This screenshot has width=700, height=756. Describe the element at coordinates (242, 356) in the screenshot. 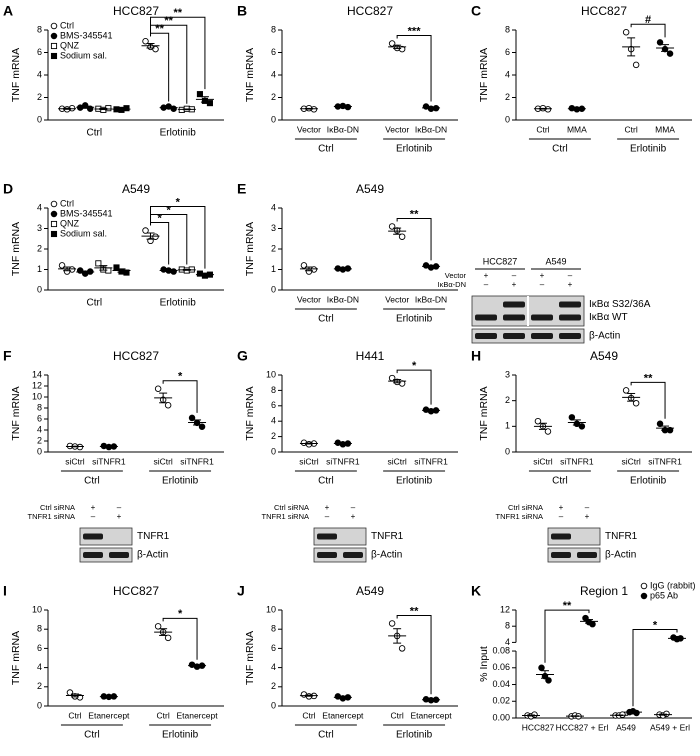

I see `panel-letter: G` at that location.